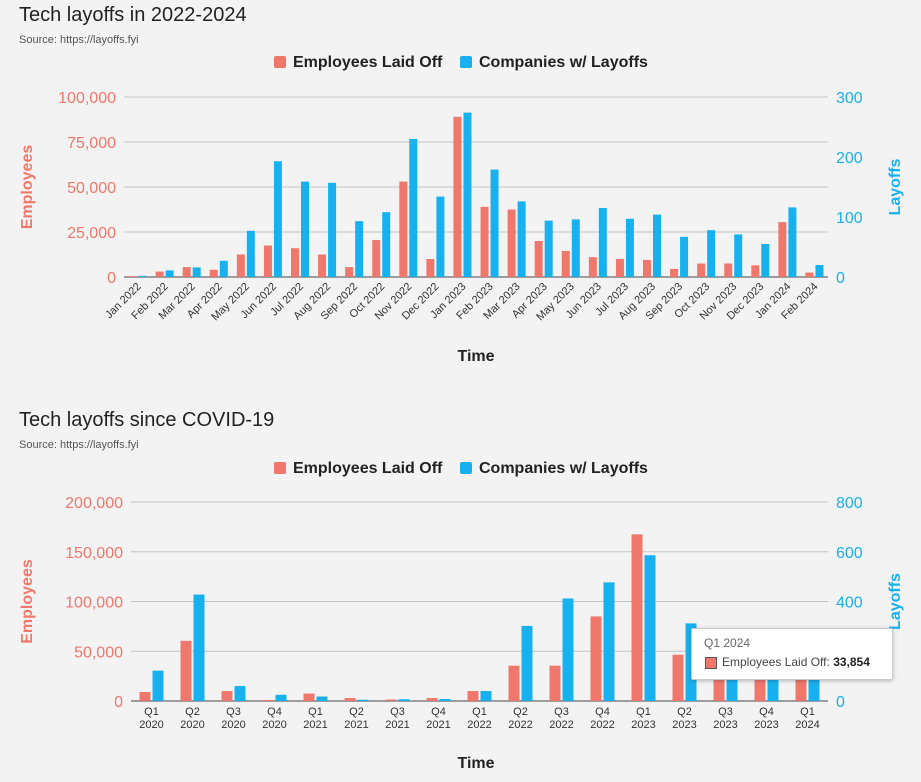 The image size is (921, 782). I want to click on y-tick-label-left: 75,000, so click(91, 143).